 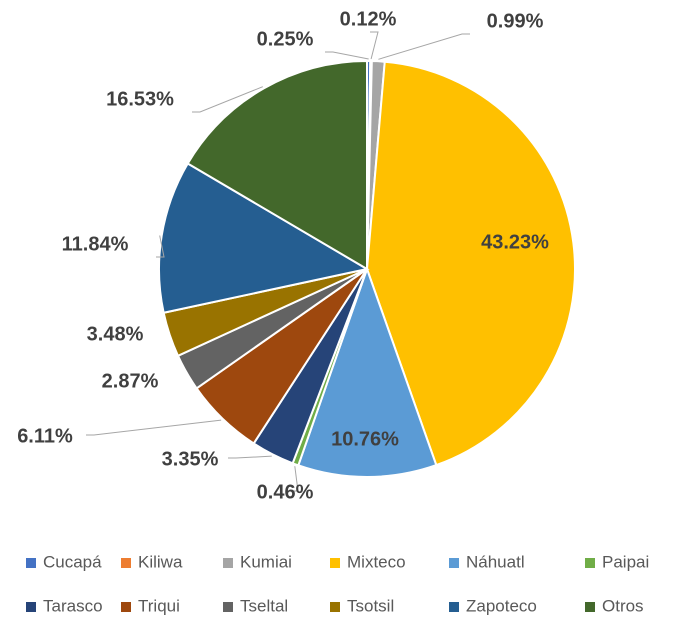 I want to click on data-label: 3.35%, so click(x=190, y=459).